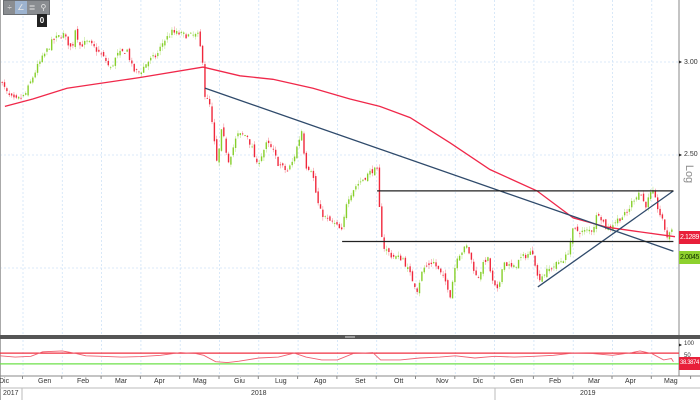 This screenshot has height=400, width=700. What do you see at coordinates (687, 356) in the screenshot?
I see `rsi-tick-label: 50` at bounding box center [687, 356].